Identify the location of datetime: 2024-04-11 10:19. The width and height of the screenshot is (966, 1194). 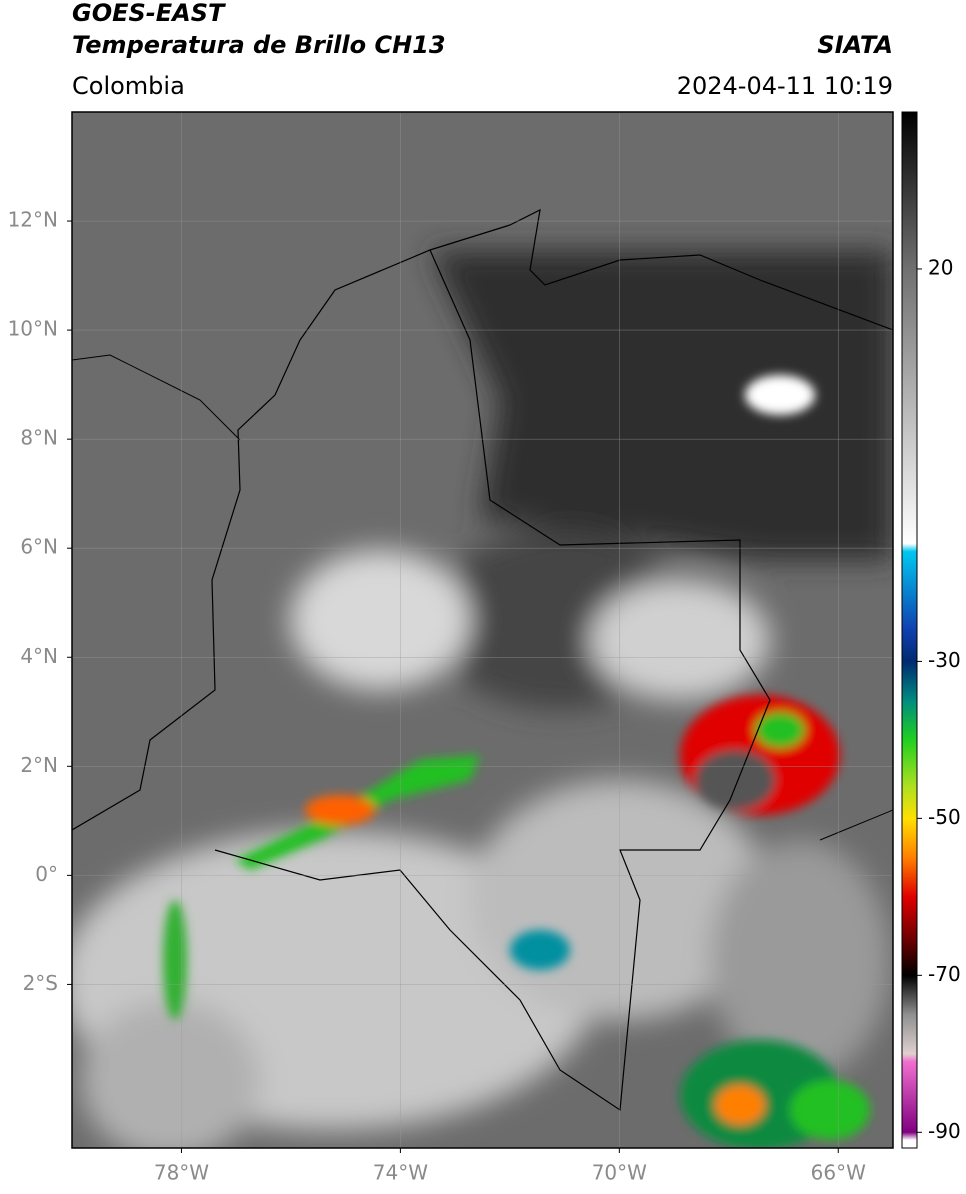
(785, 86).